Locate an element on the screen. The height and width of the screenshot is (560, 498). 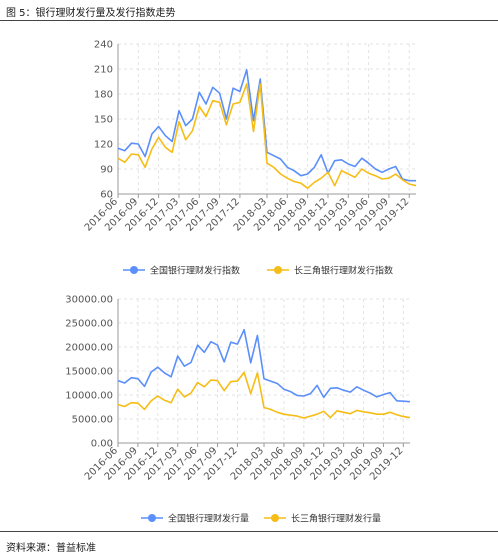
y-tick-label: 240 is located at coordinates (103, 45).